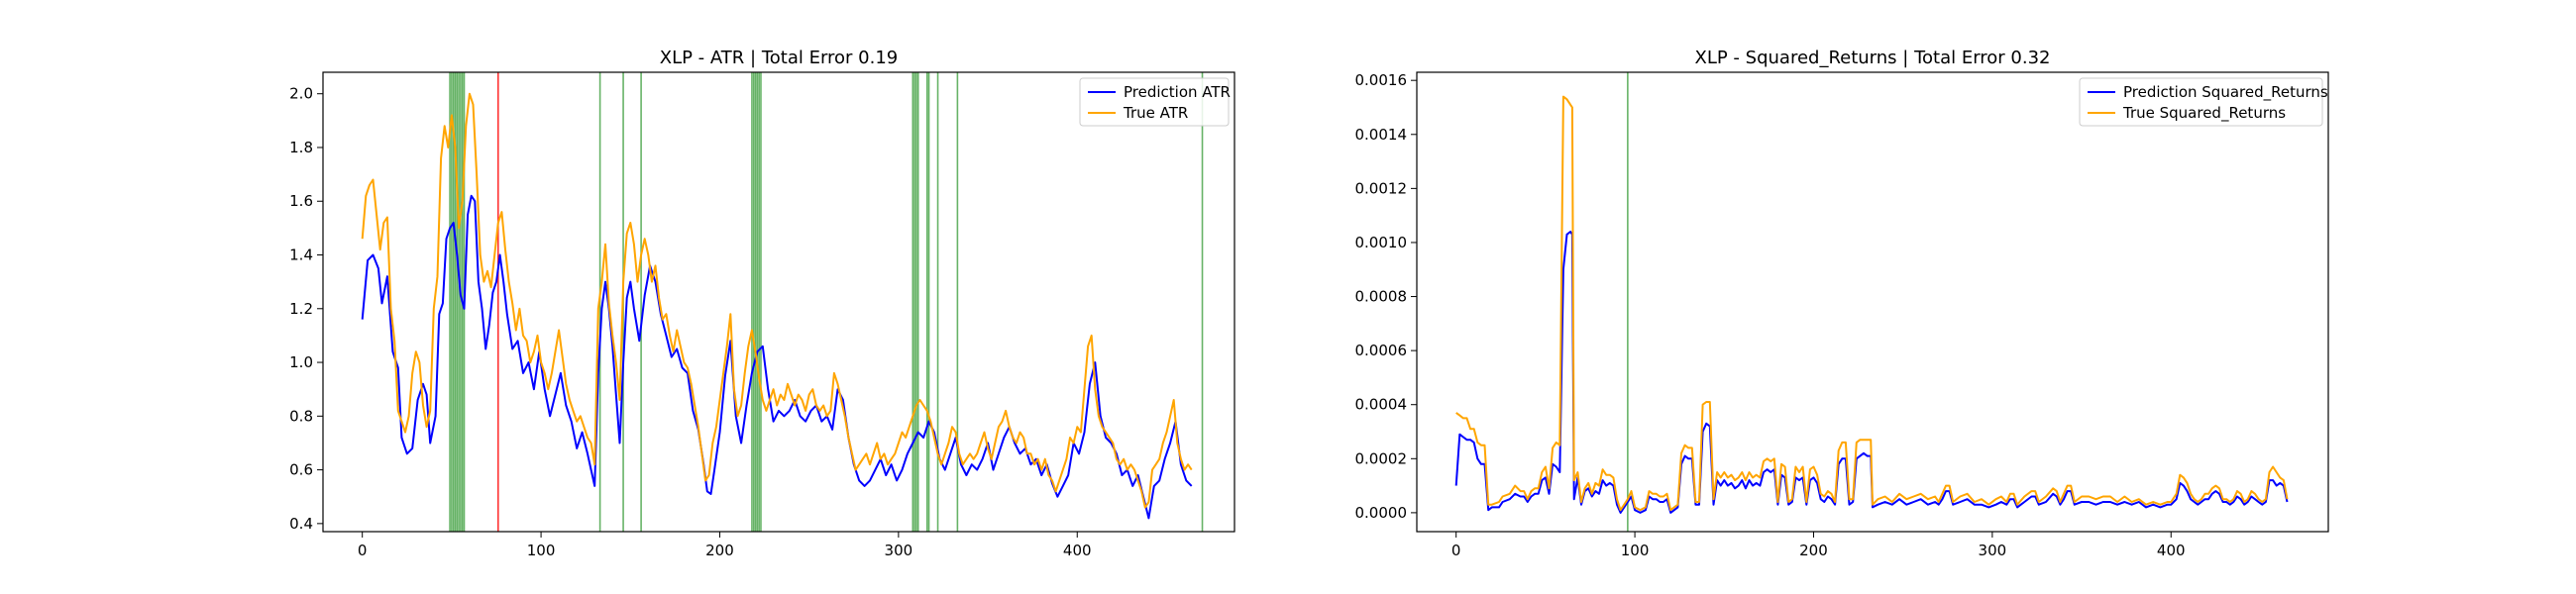  Describe the element at coordinates (1077, 550) in the screenshot. I see `atr-xtick-label-4: 400` at that location.